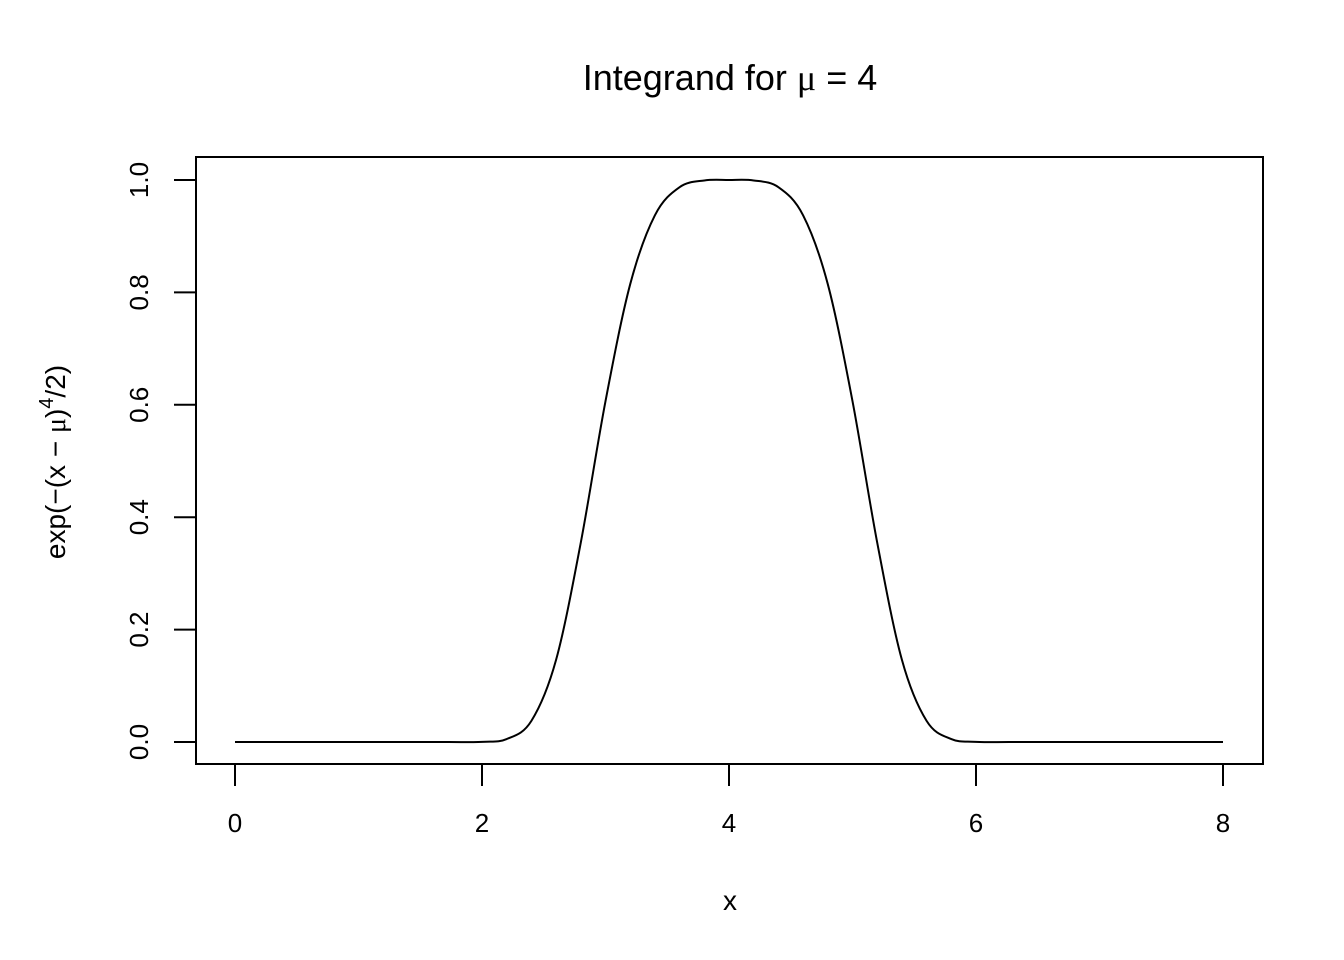  Describe the element at coordinates (729, 800) in the screenshot. I see `x-axis: 0 2 4 6 8` at that location.